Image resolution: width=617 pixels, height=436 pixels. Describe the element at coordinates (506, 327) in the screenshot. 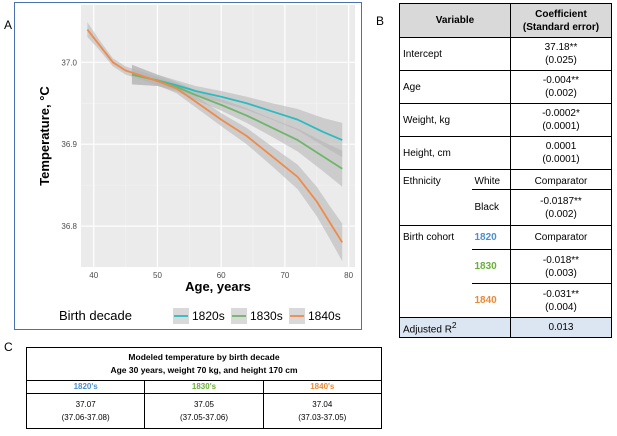

I see `row-adjusted-r2: Adjusted R2 0.013` at that location.